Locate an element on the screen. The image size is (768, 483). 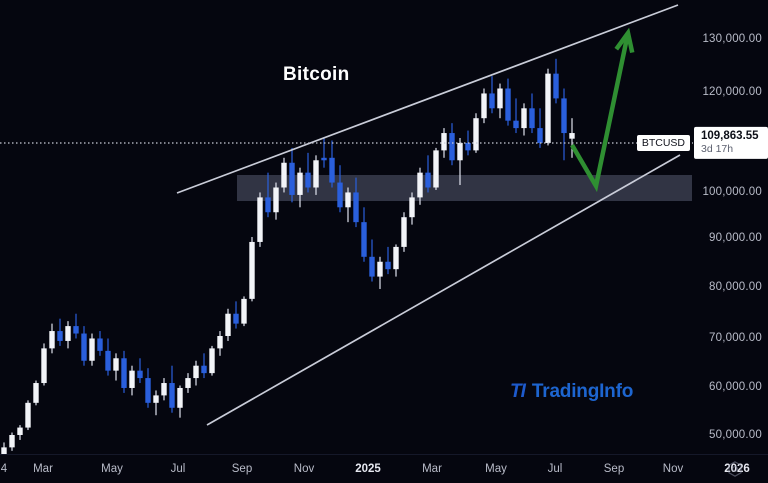
bar-countdown: 3d 17h is located at coordinates (717, 149).